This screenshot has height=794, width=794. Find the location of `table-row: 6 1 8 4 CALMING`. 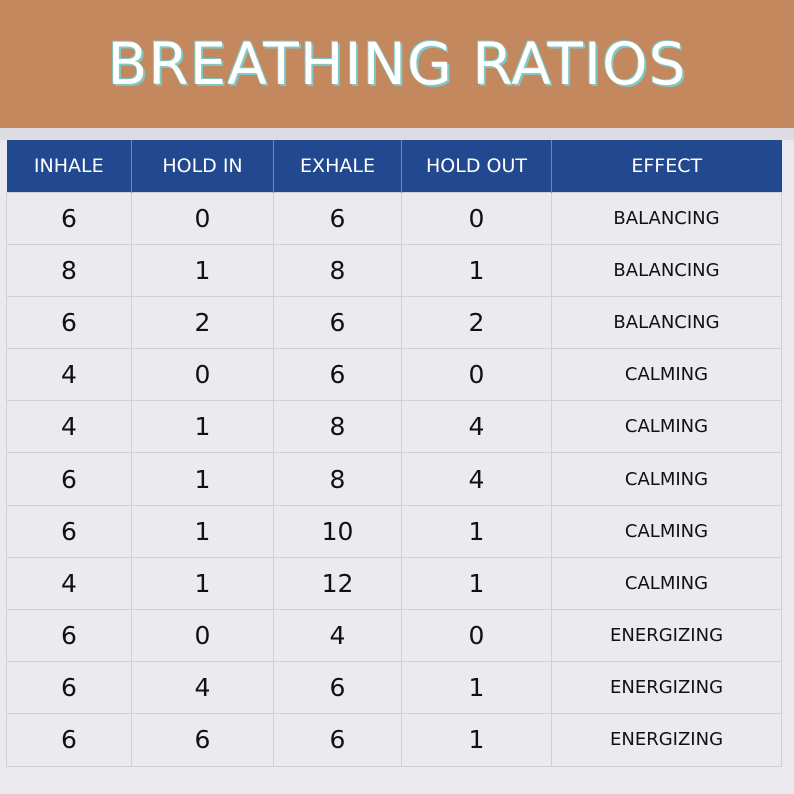

table-row: 6 1 8 4 CALMING is located at coordinates (394, 479).